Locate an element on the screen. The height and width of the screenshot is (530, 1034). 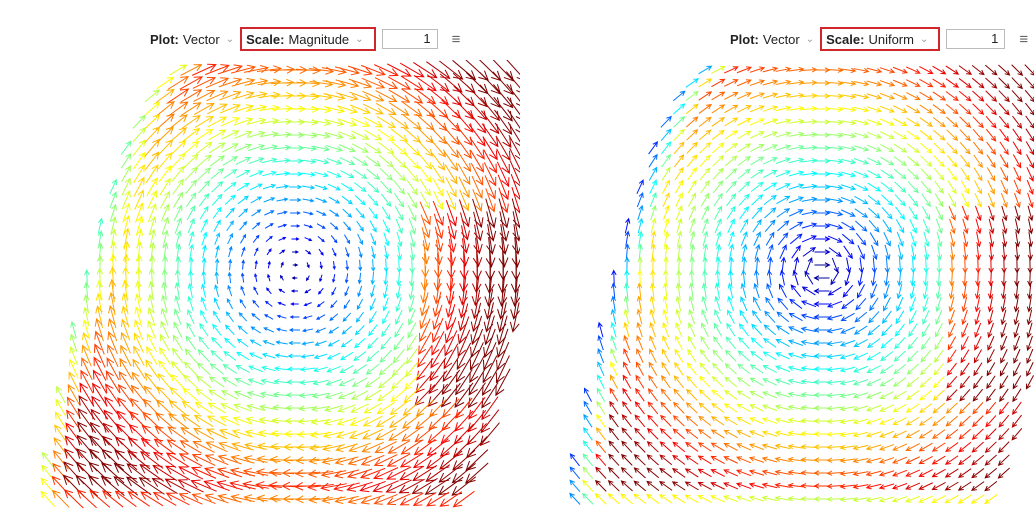
scale-dropdown: Scale: Uniform ⌄ is located at coordinates (880, 39).